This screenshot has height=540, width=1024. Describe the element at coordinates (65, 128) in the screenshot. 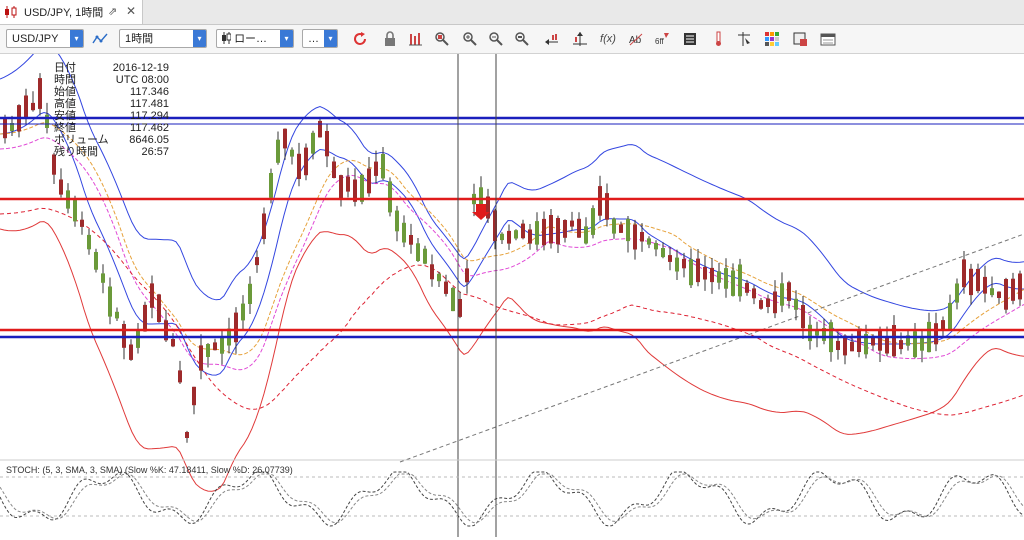

I see `info-label: 終値` at that location.